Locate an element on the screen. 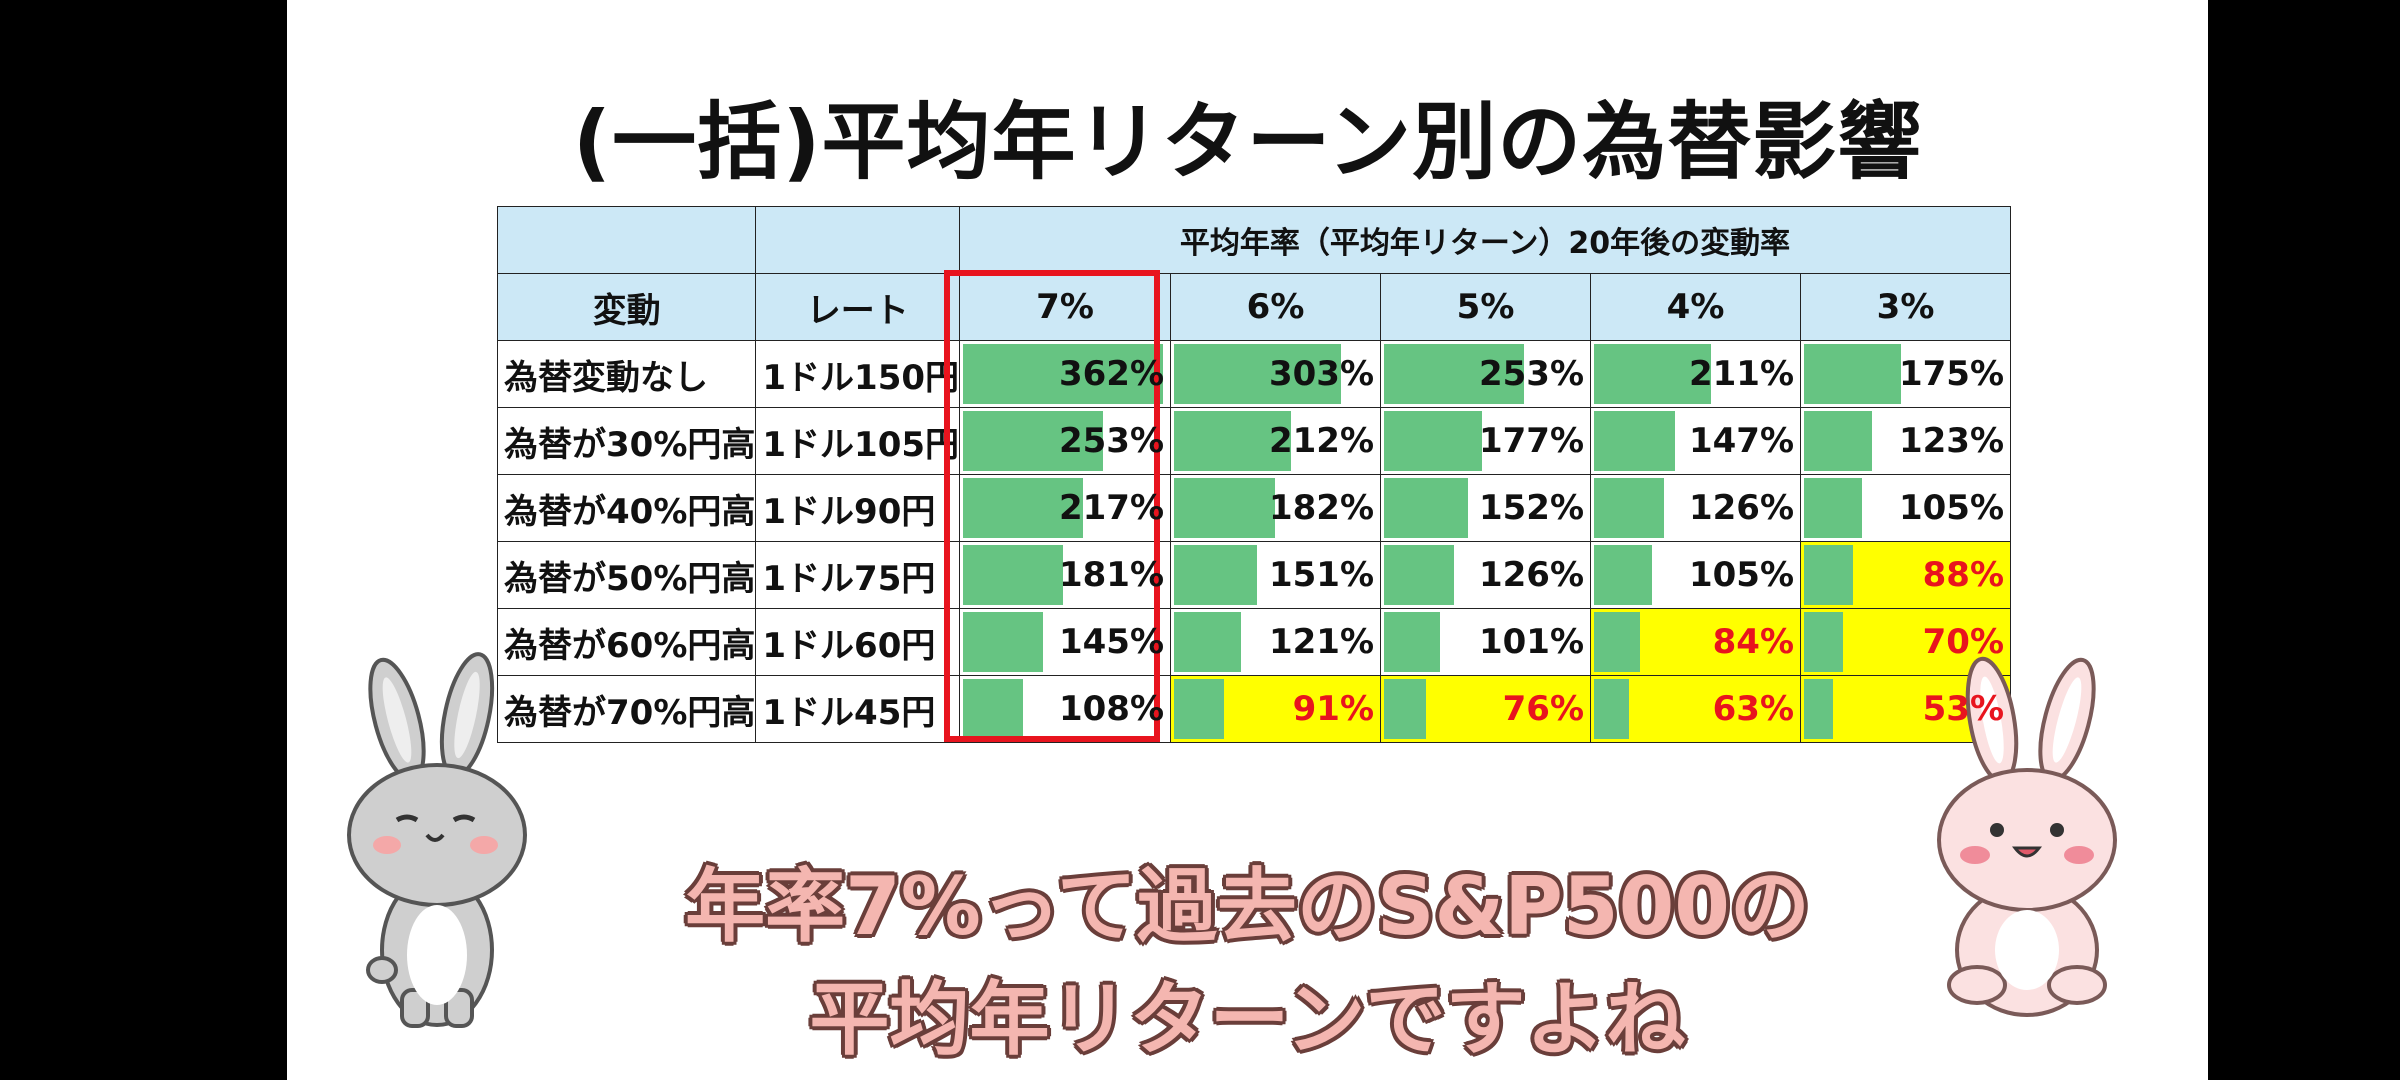 The width and height of the screenshot is (2400, 1080). value-cell: 123% is located at coordinates (1906, 441).